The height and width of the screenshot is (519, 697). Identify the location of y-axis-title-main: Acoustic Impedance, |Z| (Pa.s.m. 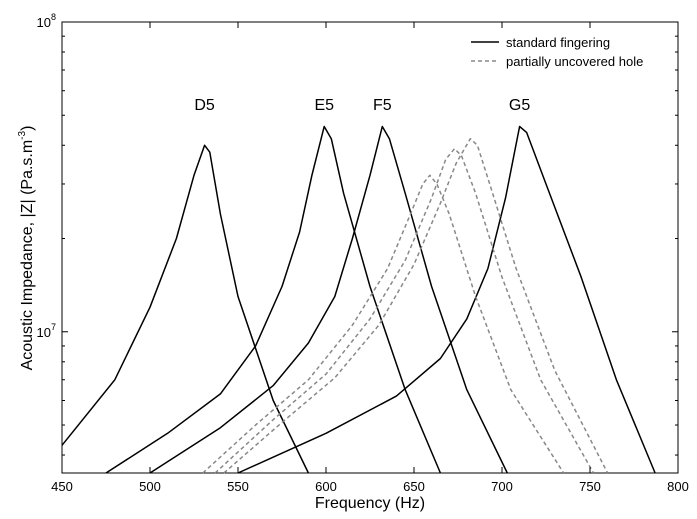
(27, 255).